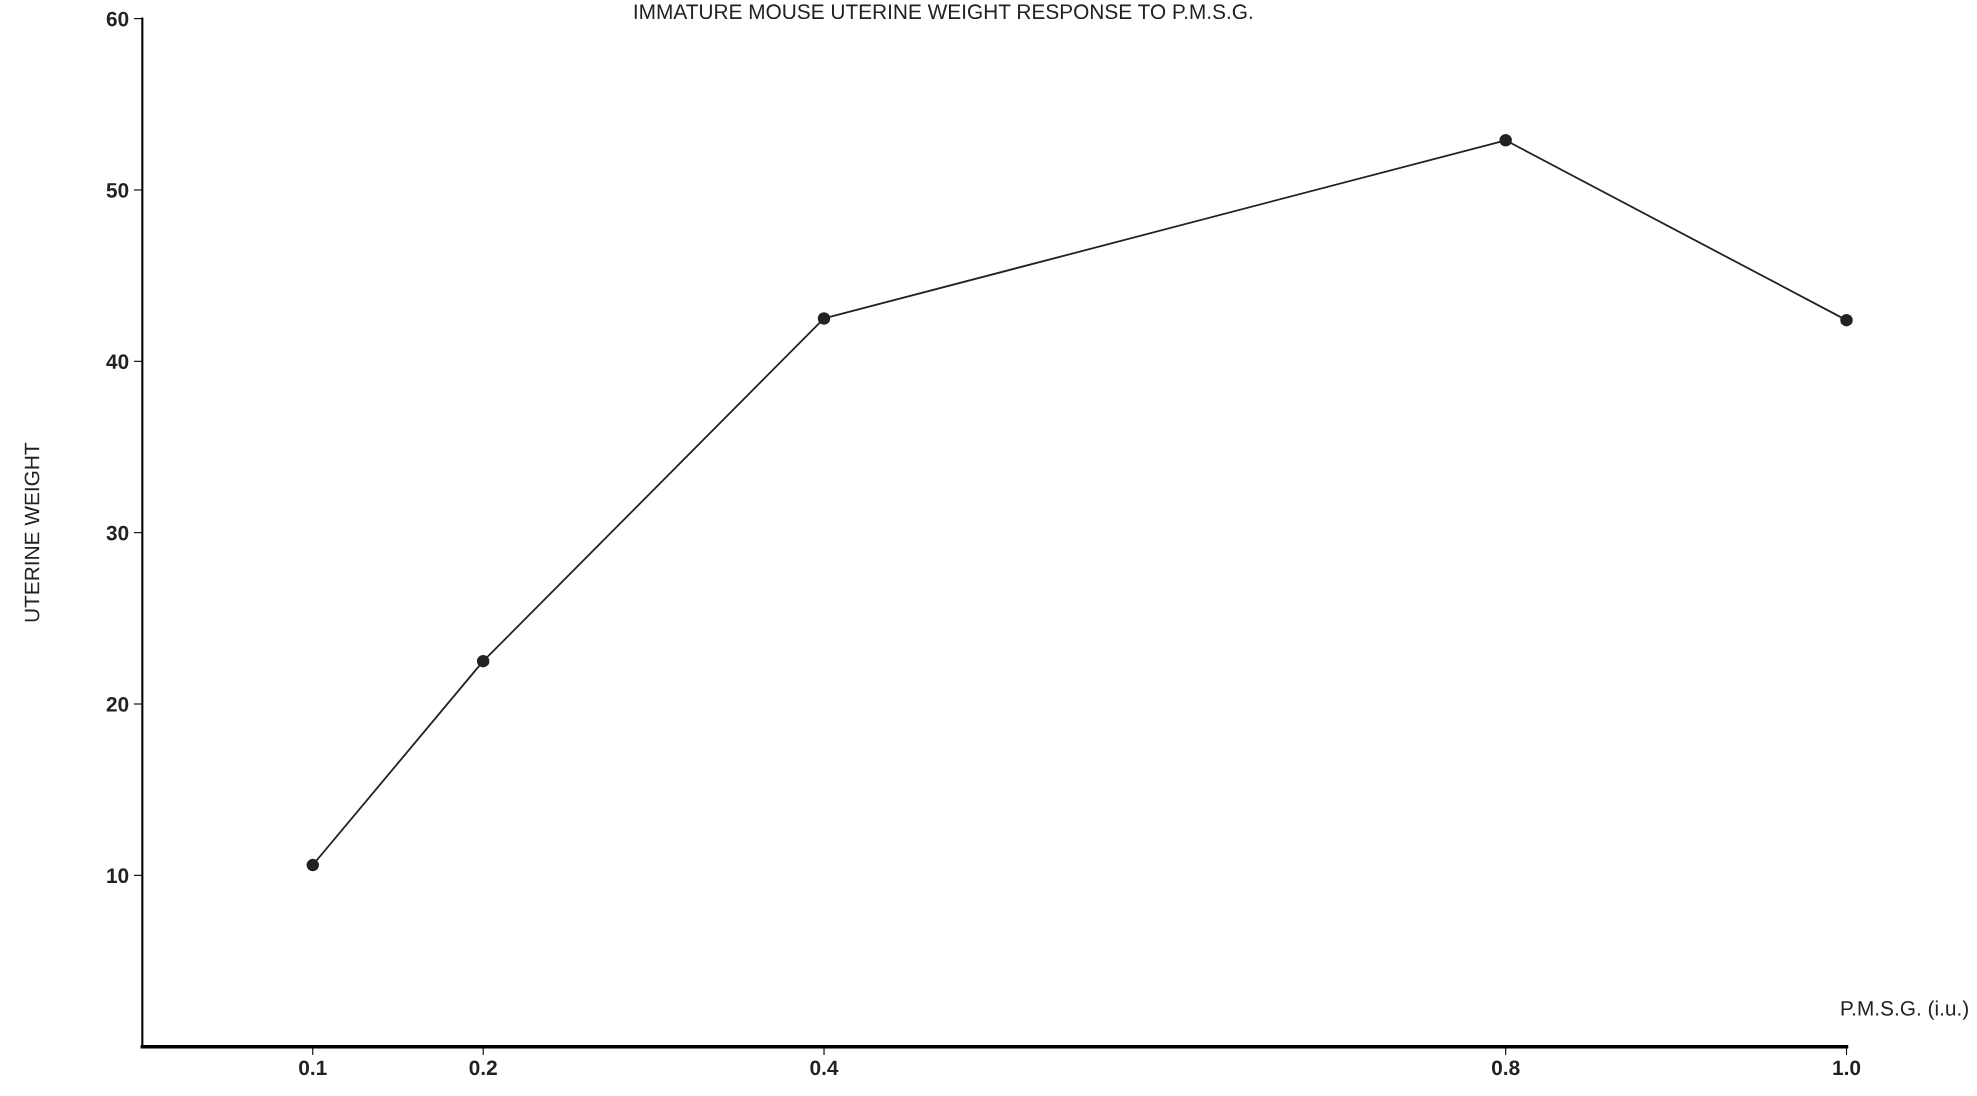 The width and height of the screenshot is (1977, 1096). What do you see at coordinates (117, 190) in the screenshot?
I see `y-tick-label: 50` at bounding box center [117, 190].